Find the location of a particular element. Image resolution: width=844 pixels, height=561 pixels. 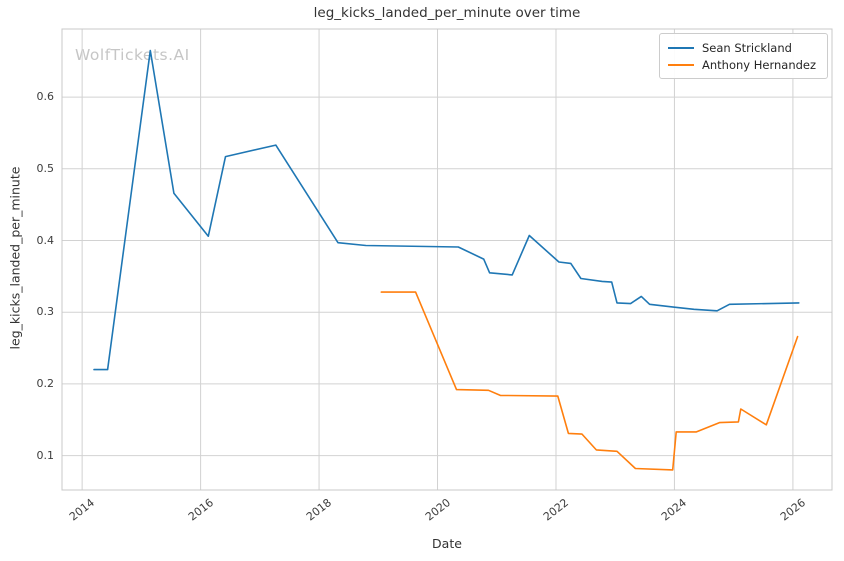

y-axis-label: leg_kicks_landed_per_minute is located at coordinates (15, 258).